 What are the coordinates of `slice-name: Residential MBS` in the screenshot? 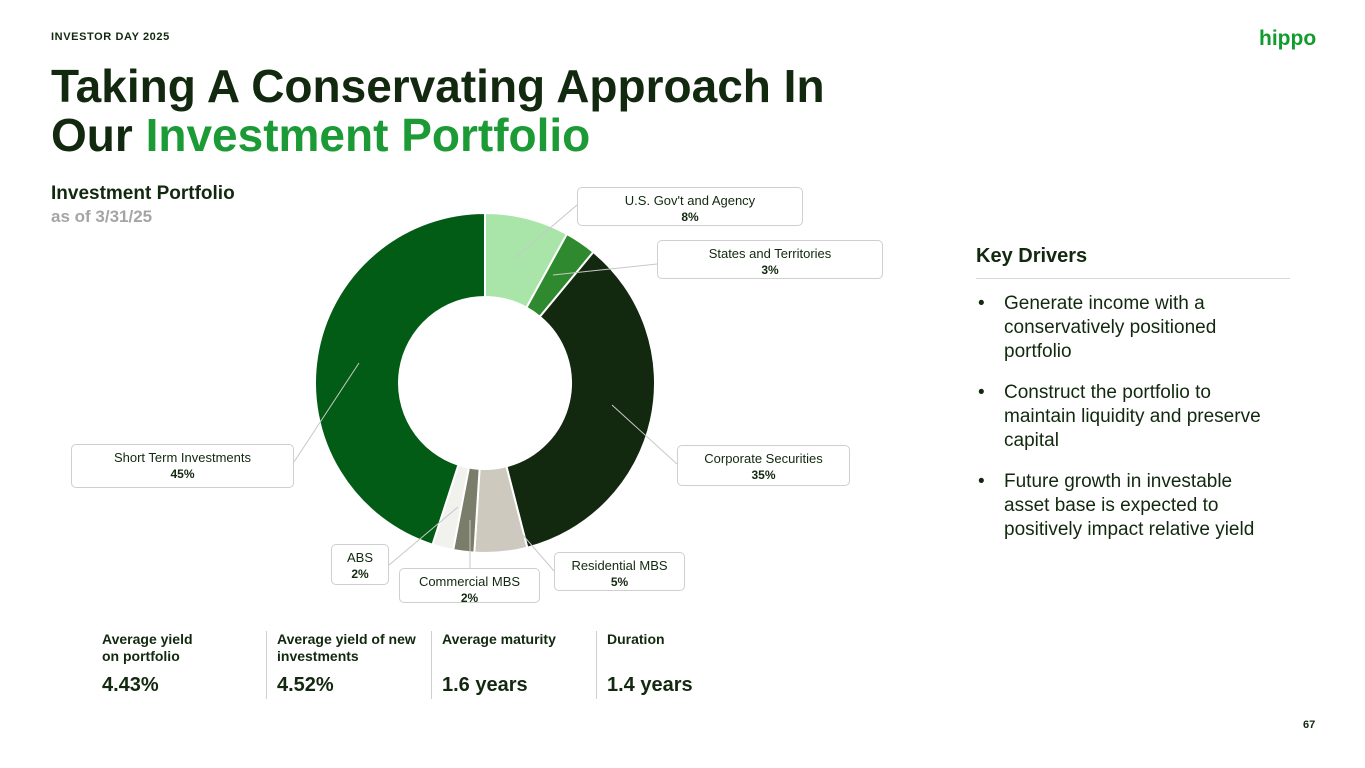 It's located at (619, 565).